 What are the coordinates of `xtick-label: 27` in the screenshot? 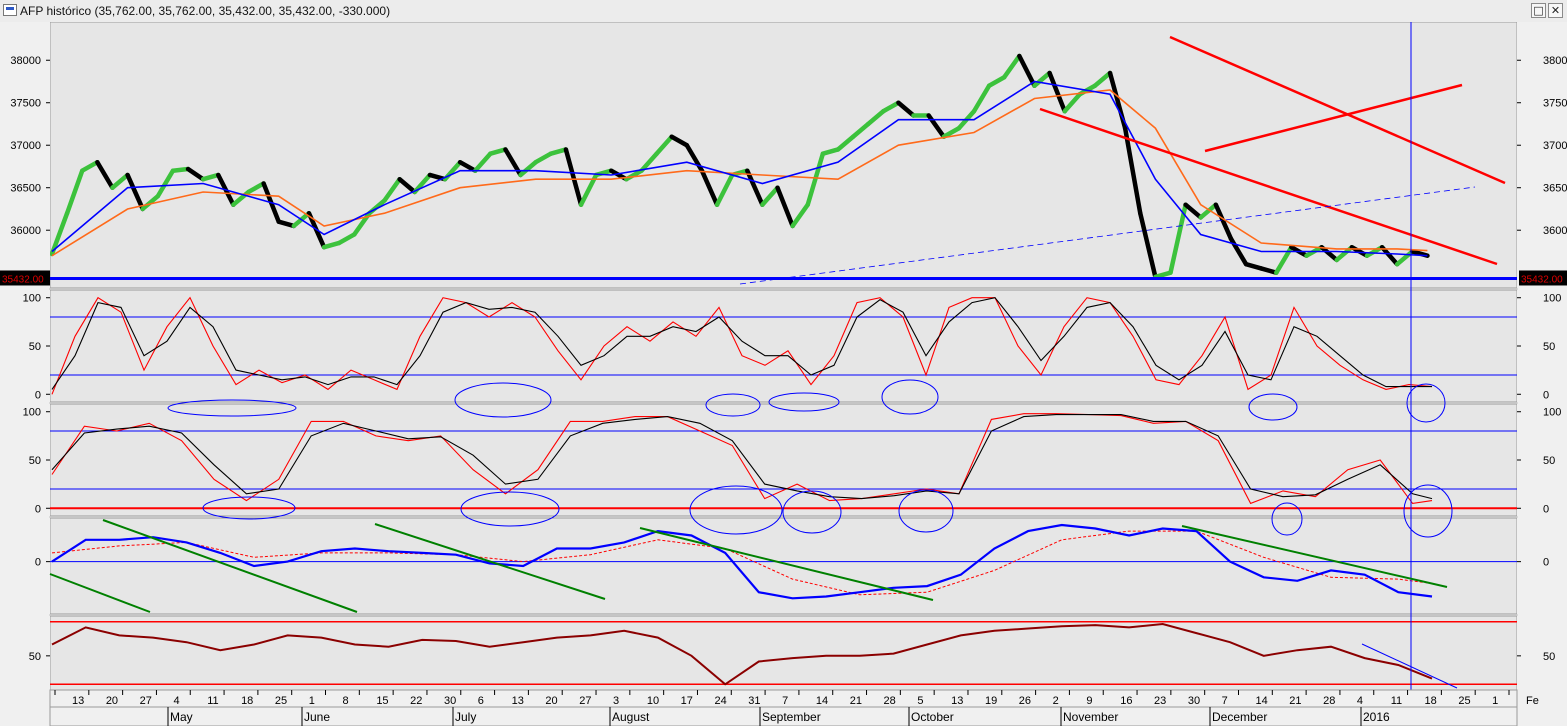 It's located at (146, 701).